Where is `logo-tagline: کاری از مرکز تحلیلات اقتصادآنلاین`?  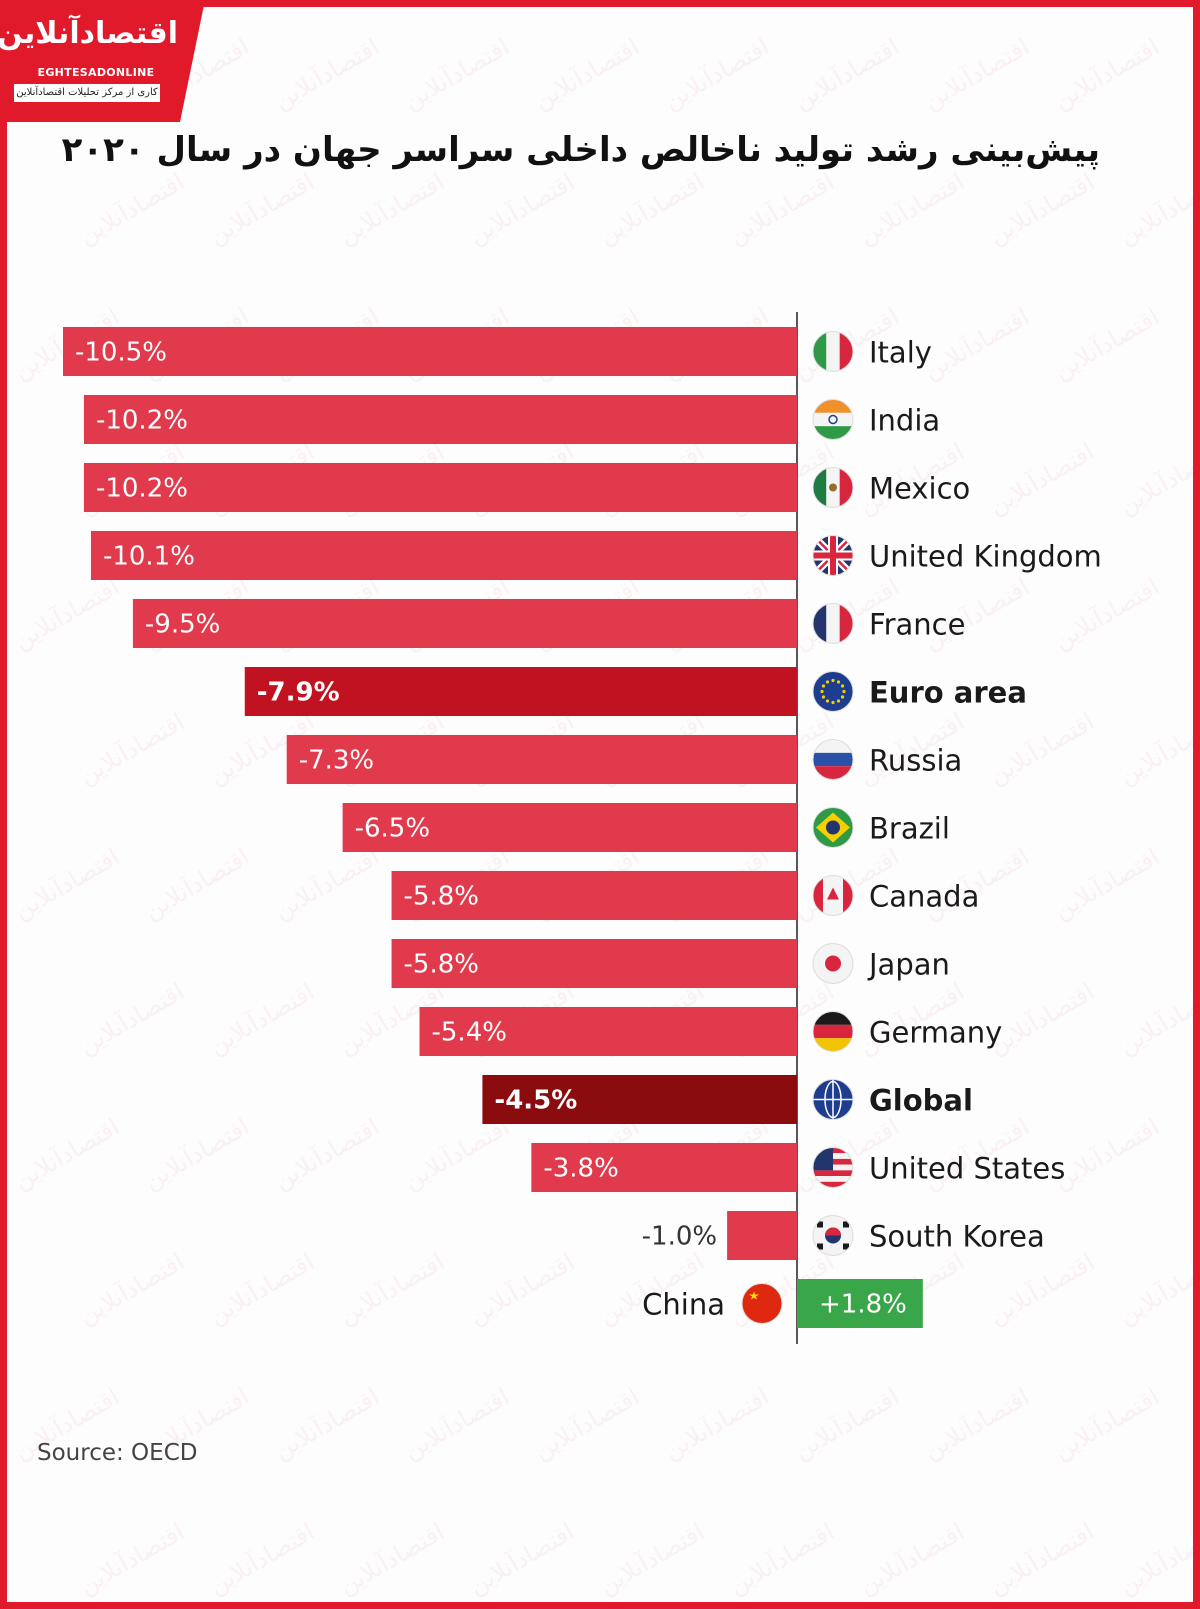 logo-tagline: کاری از مرکز تحلیلات اقتصادآنلاین is located at coordinates (87, 93).